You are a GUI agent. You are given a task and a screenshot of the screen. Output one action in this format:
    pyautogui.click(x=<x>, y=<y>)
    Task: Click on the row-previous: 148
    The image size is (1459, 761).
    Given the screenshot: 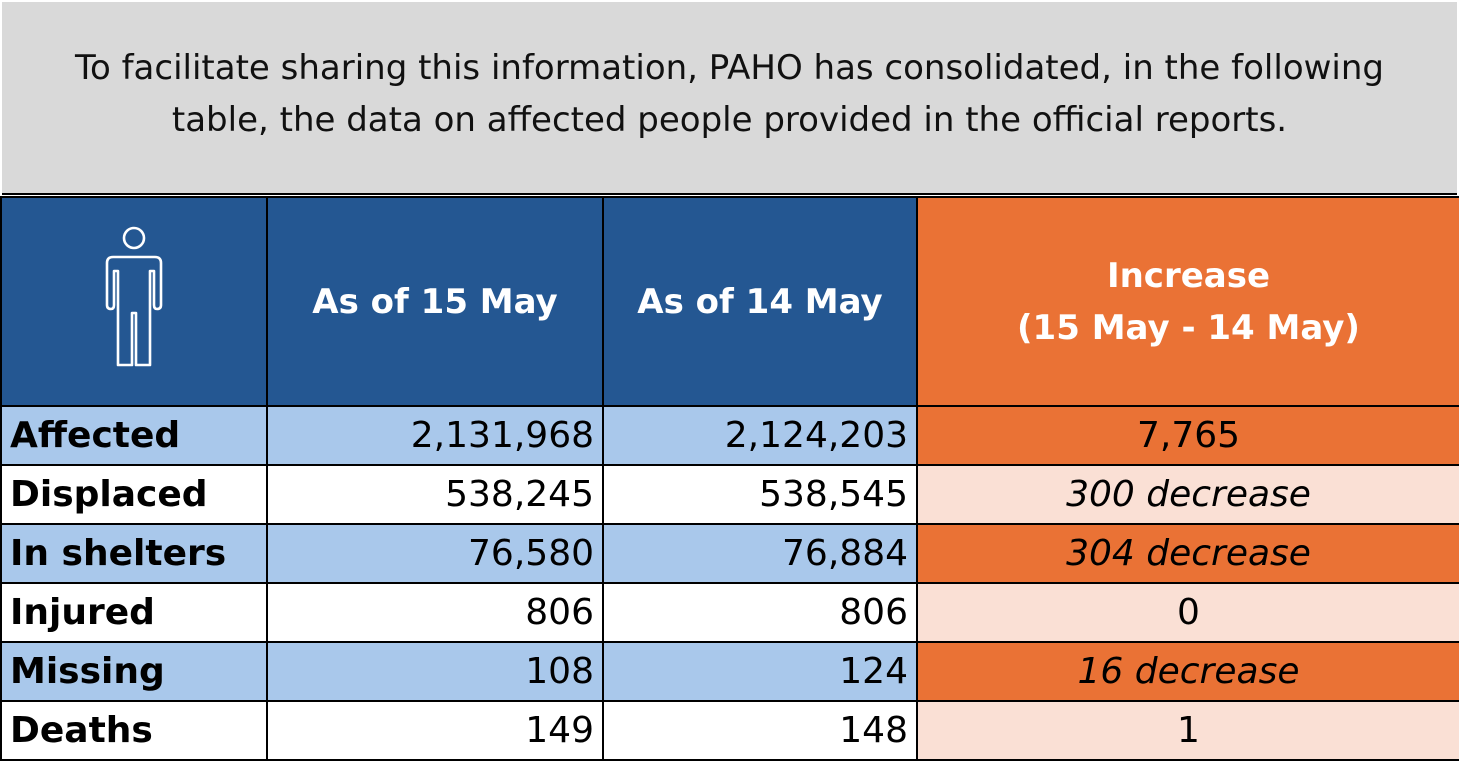 What is the action you would take?
    pyautogui.click(x=760, y=730)
    